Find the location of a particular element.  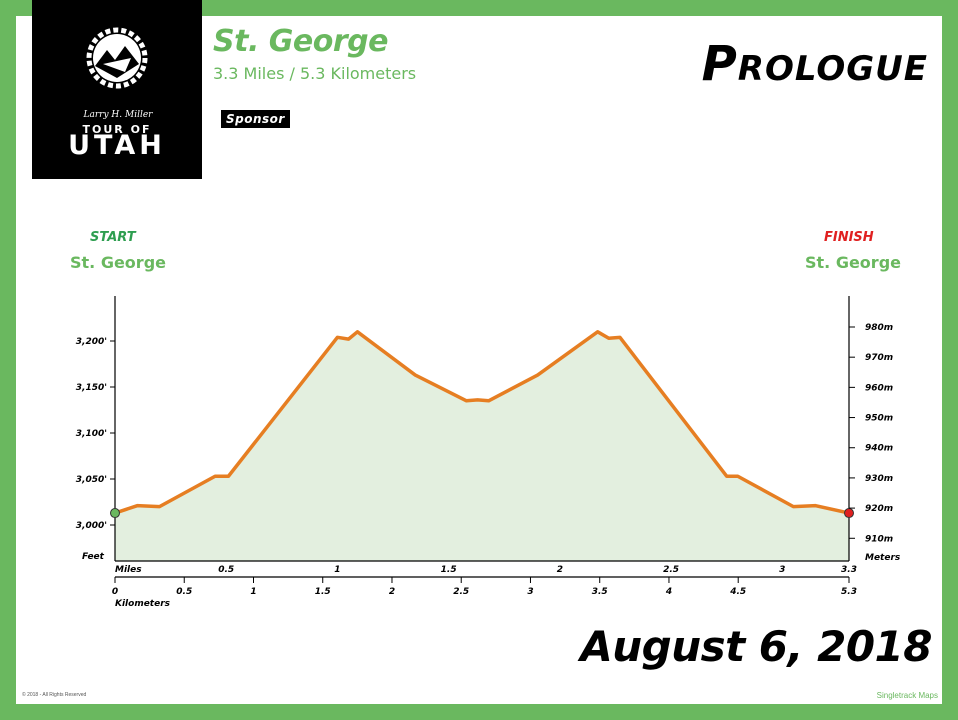

feet-tick-label: 3,000' is located at coordinates (91, 526).